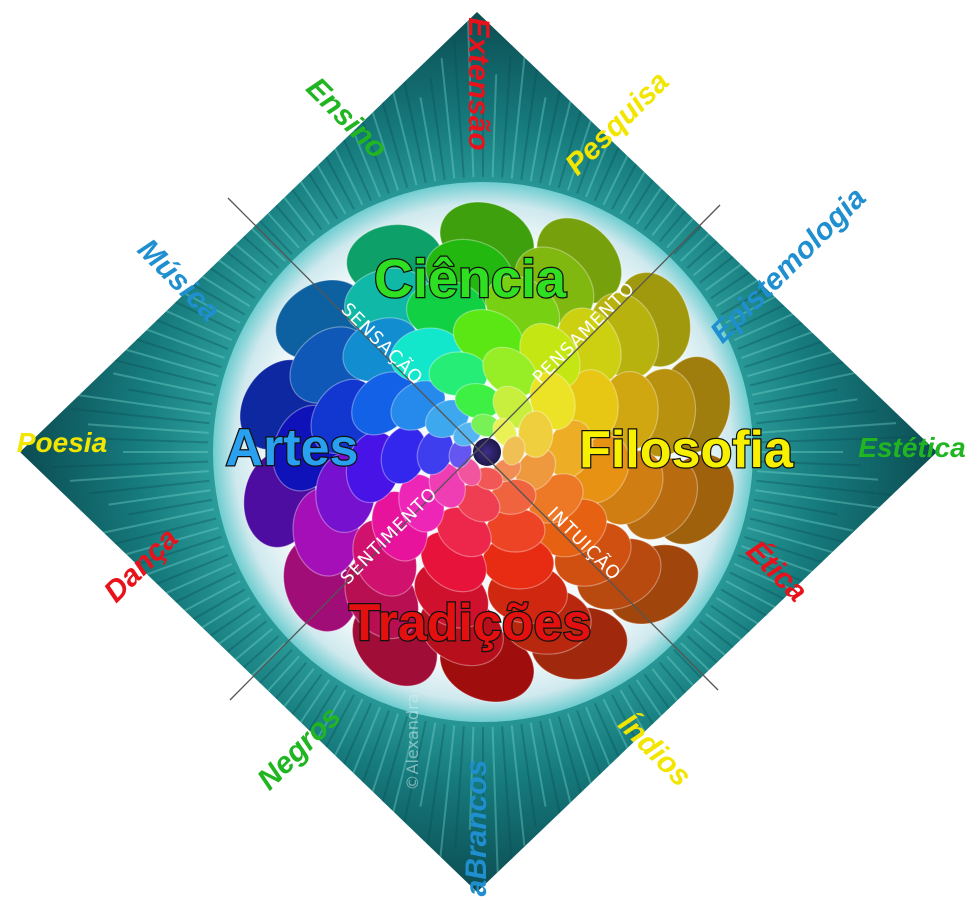 The image size is (978, 902). Describe the element at coordinates (686, 450) in the screenshot. I see `label-filosofia: Filosofia` at that location.